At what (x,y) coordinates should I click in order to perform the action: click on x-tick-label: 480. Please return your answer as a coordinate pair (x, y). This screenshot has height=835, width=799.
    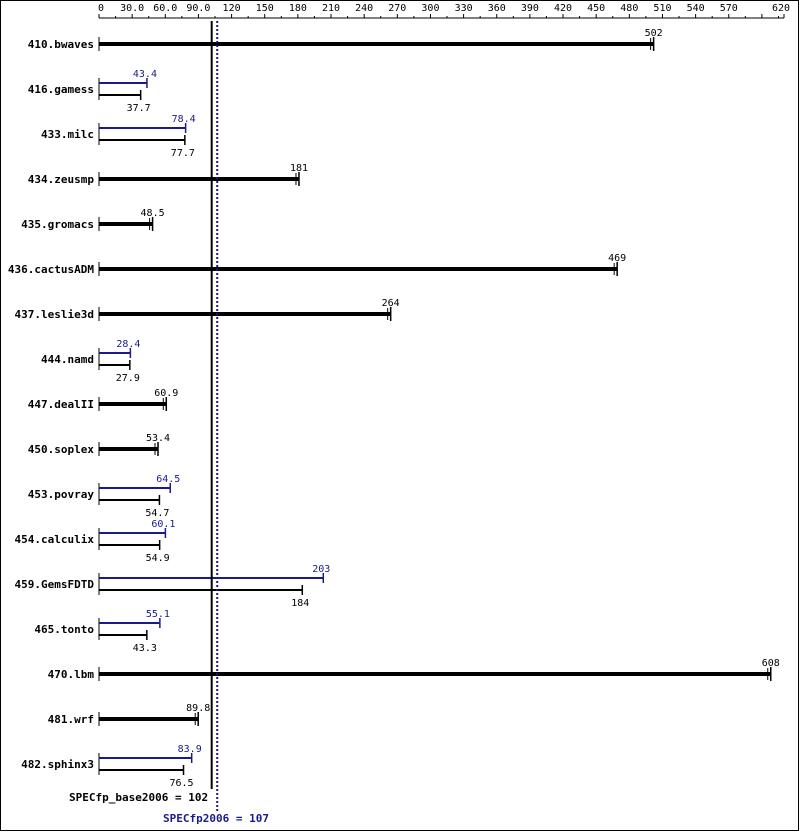
    Looking at the image, I should click on (629, 8).